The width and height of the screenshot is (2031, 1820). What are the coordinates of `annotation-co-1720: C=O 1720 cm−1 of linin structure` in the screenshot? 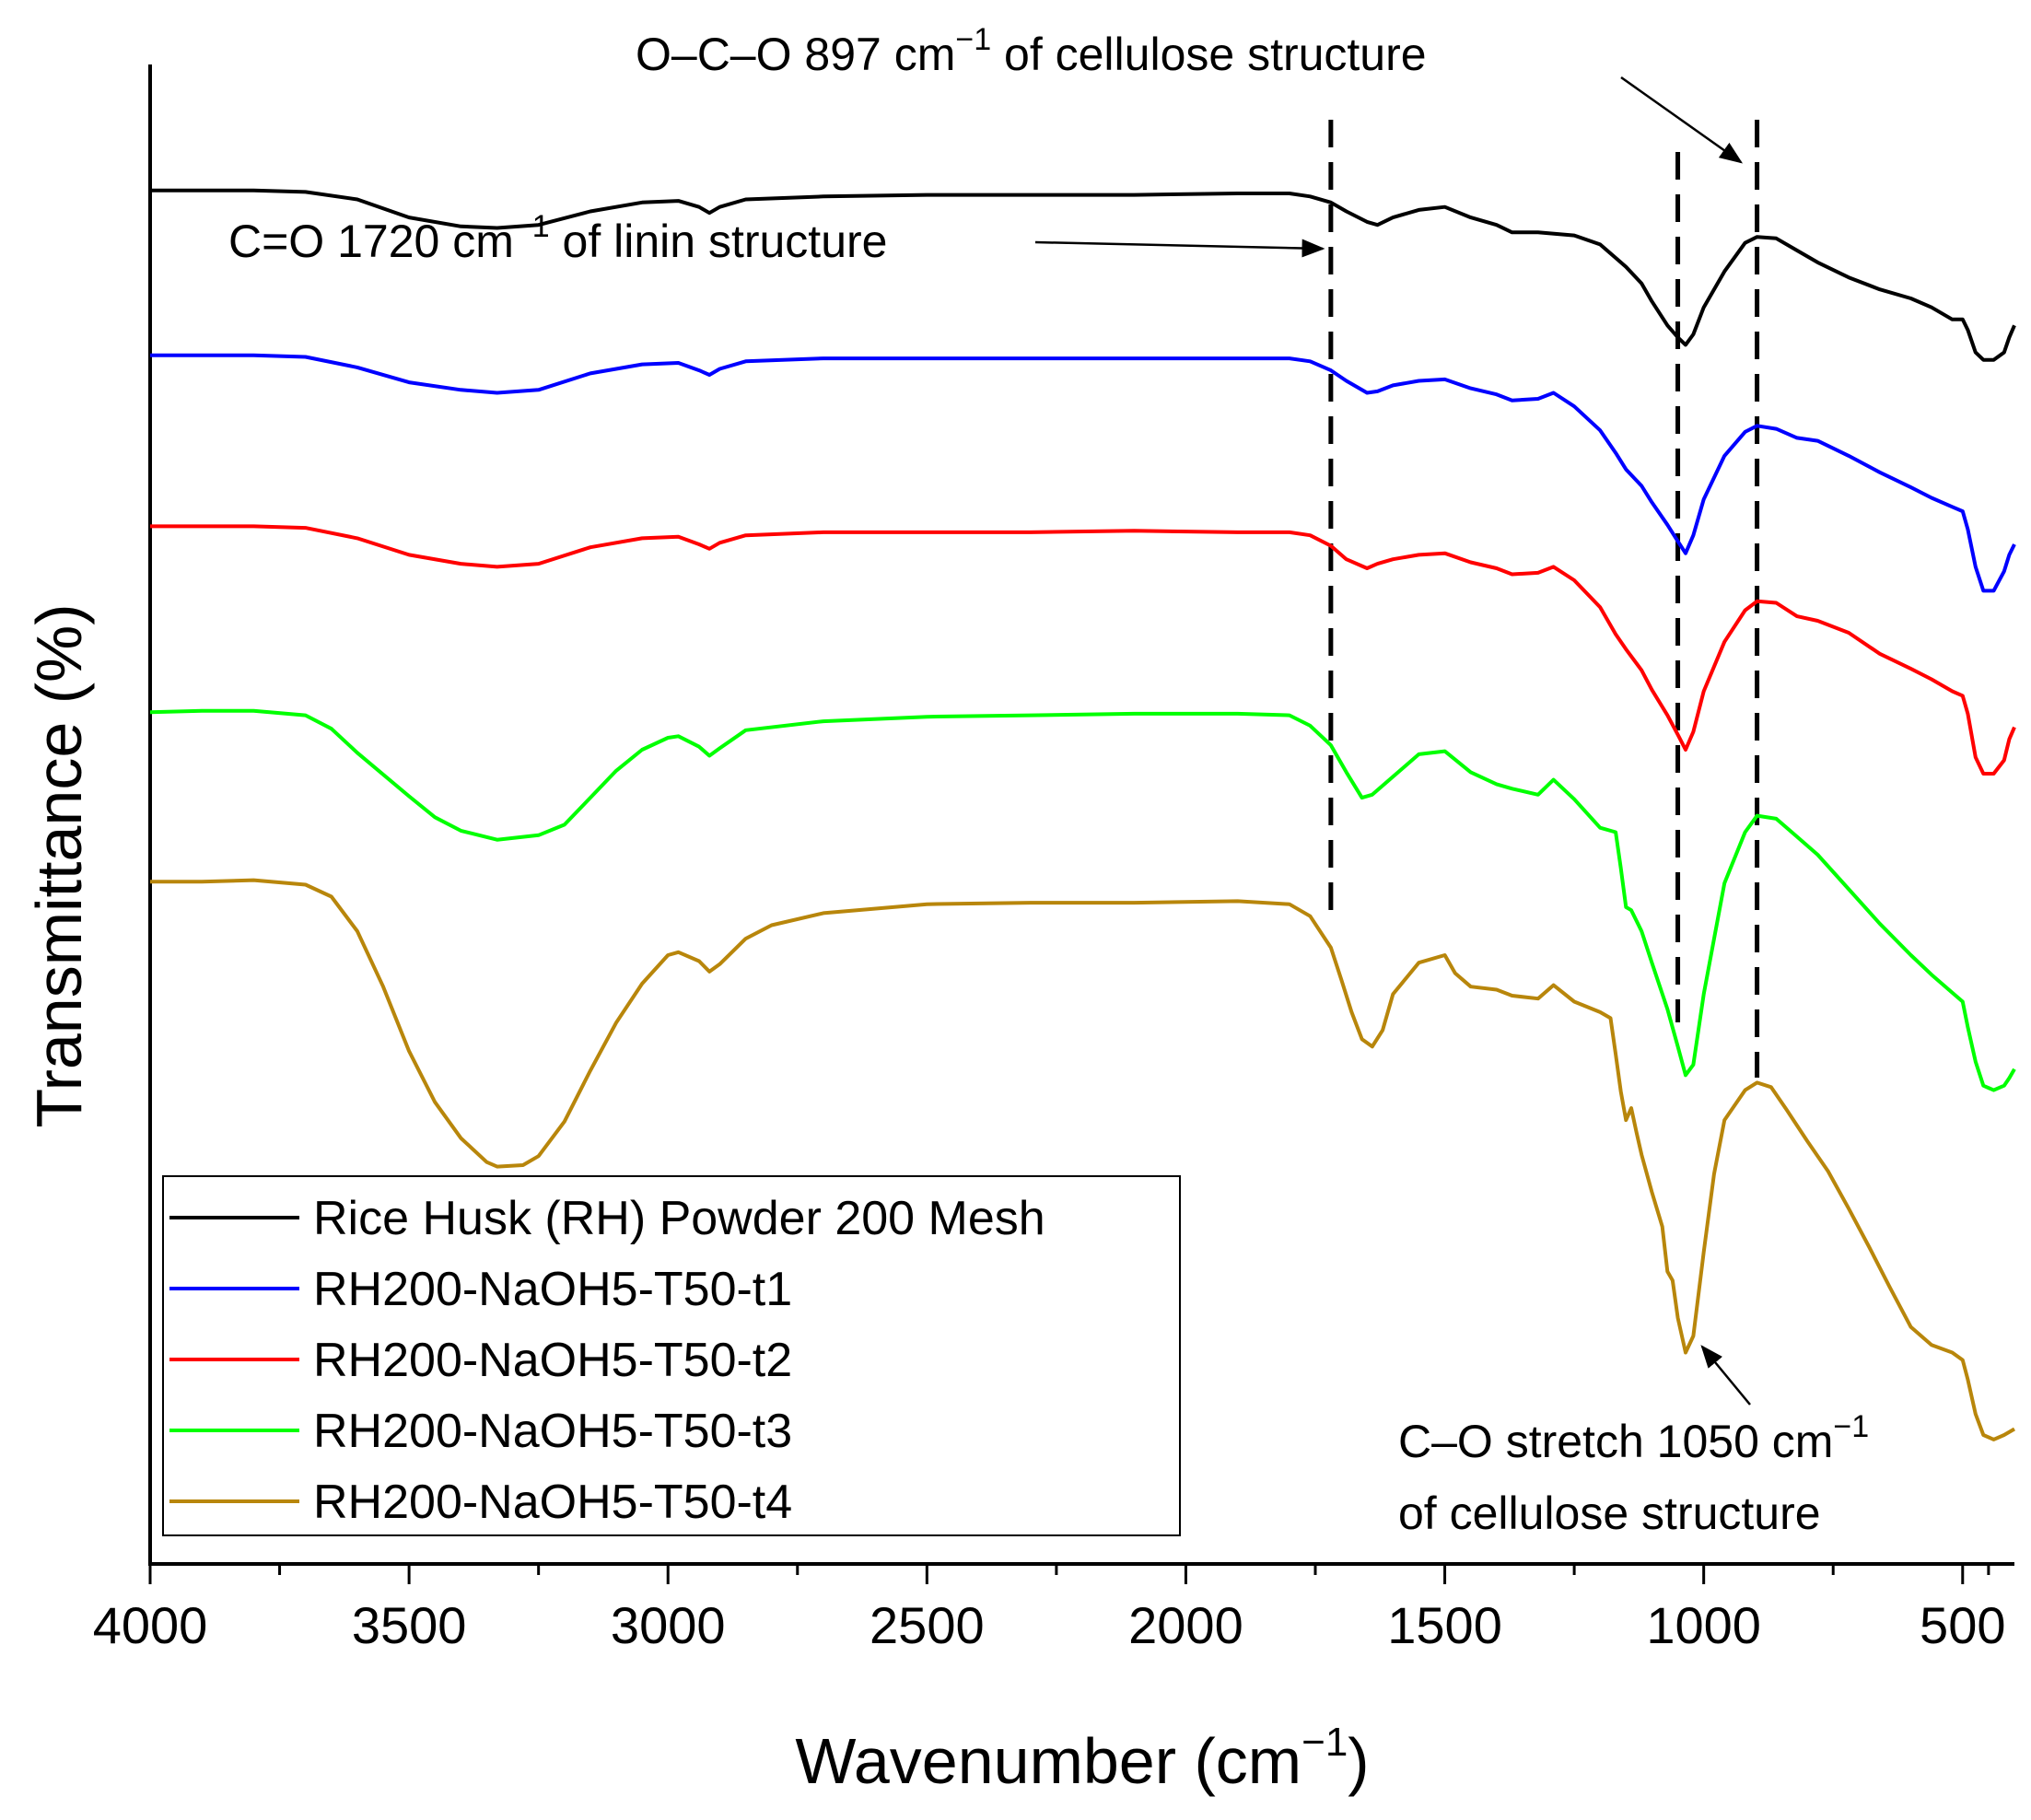 It's located at (557, 238).